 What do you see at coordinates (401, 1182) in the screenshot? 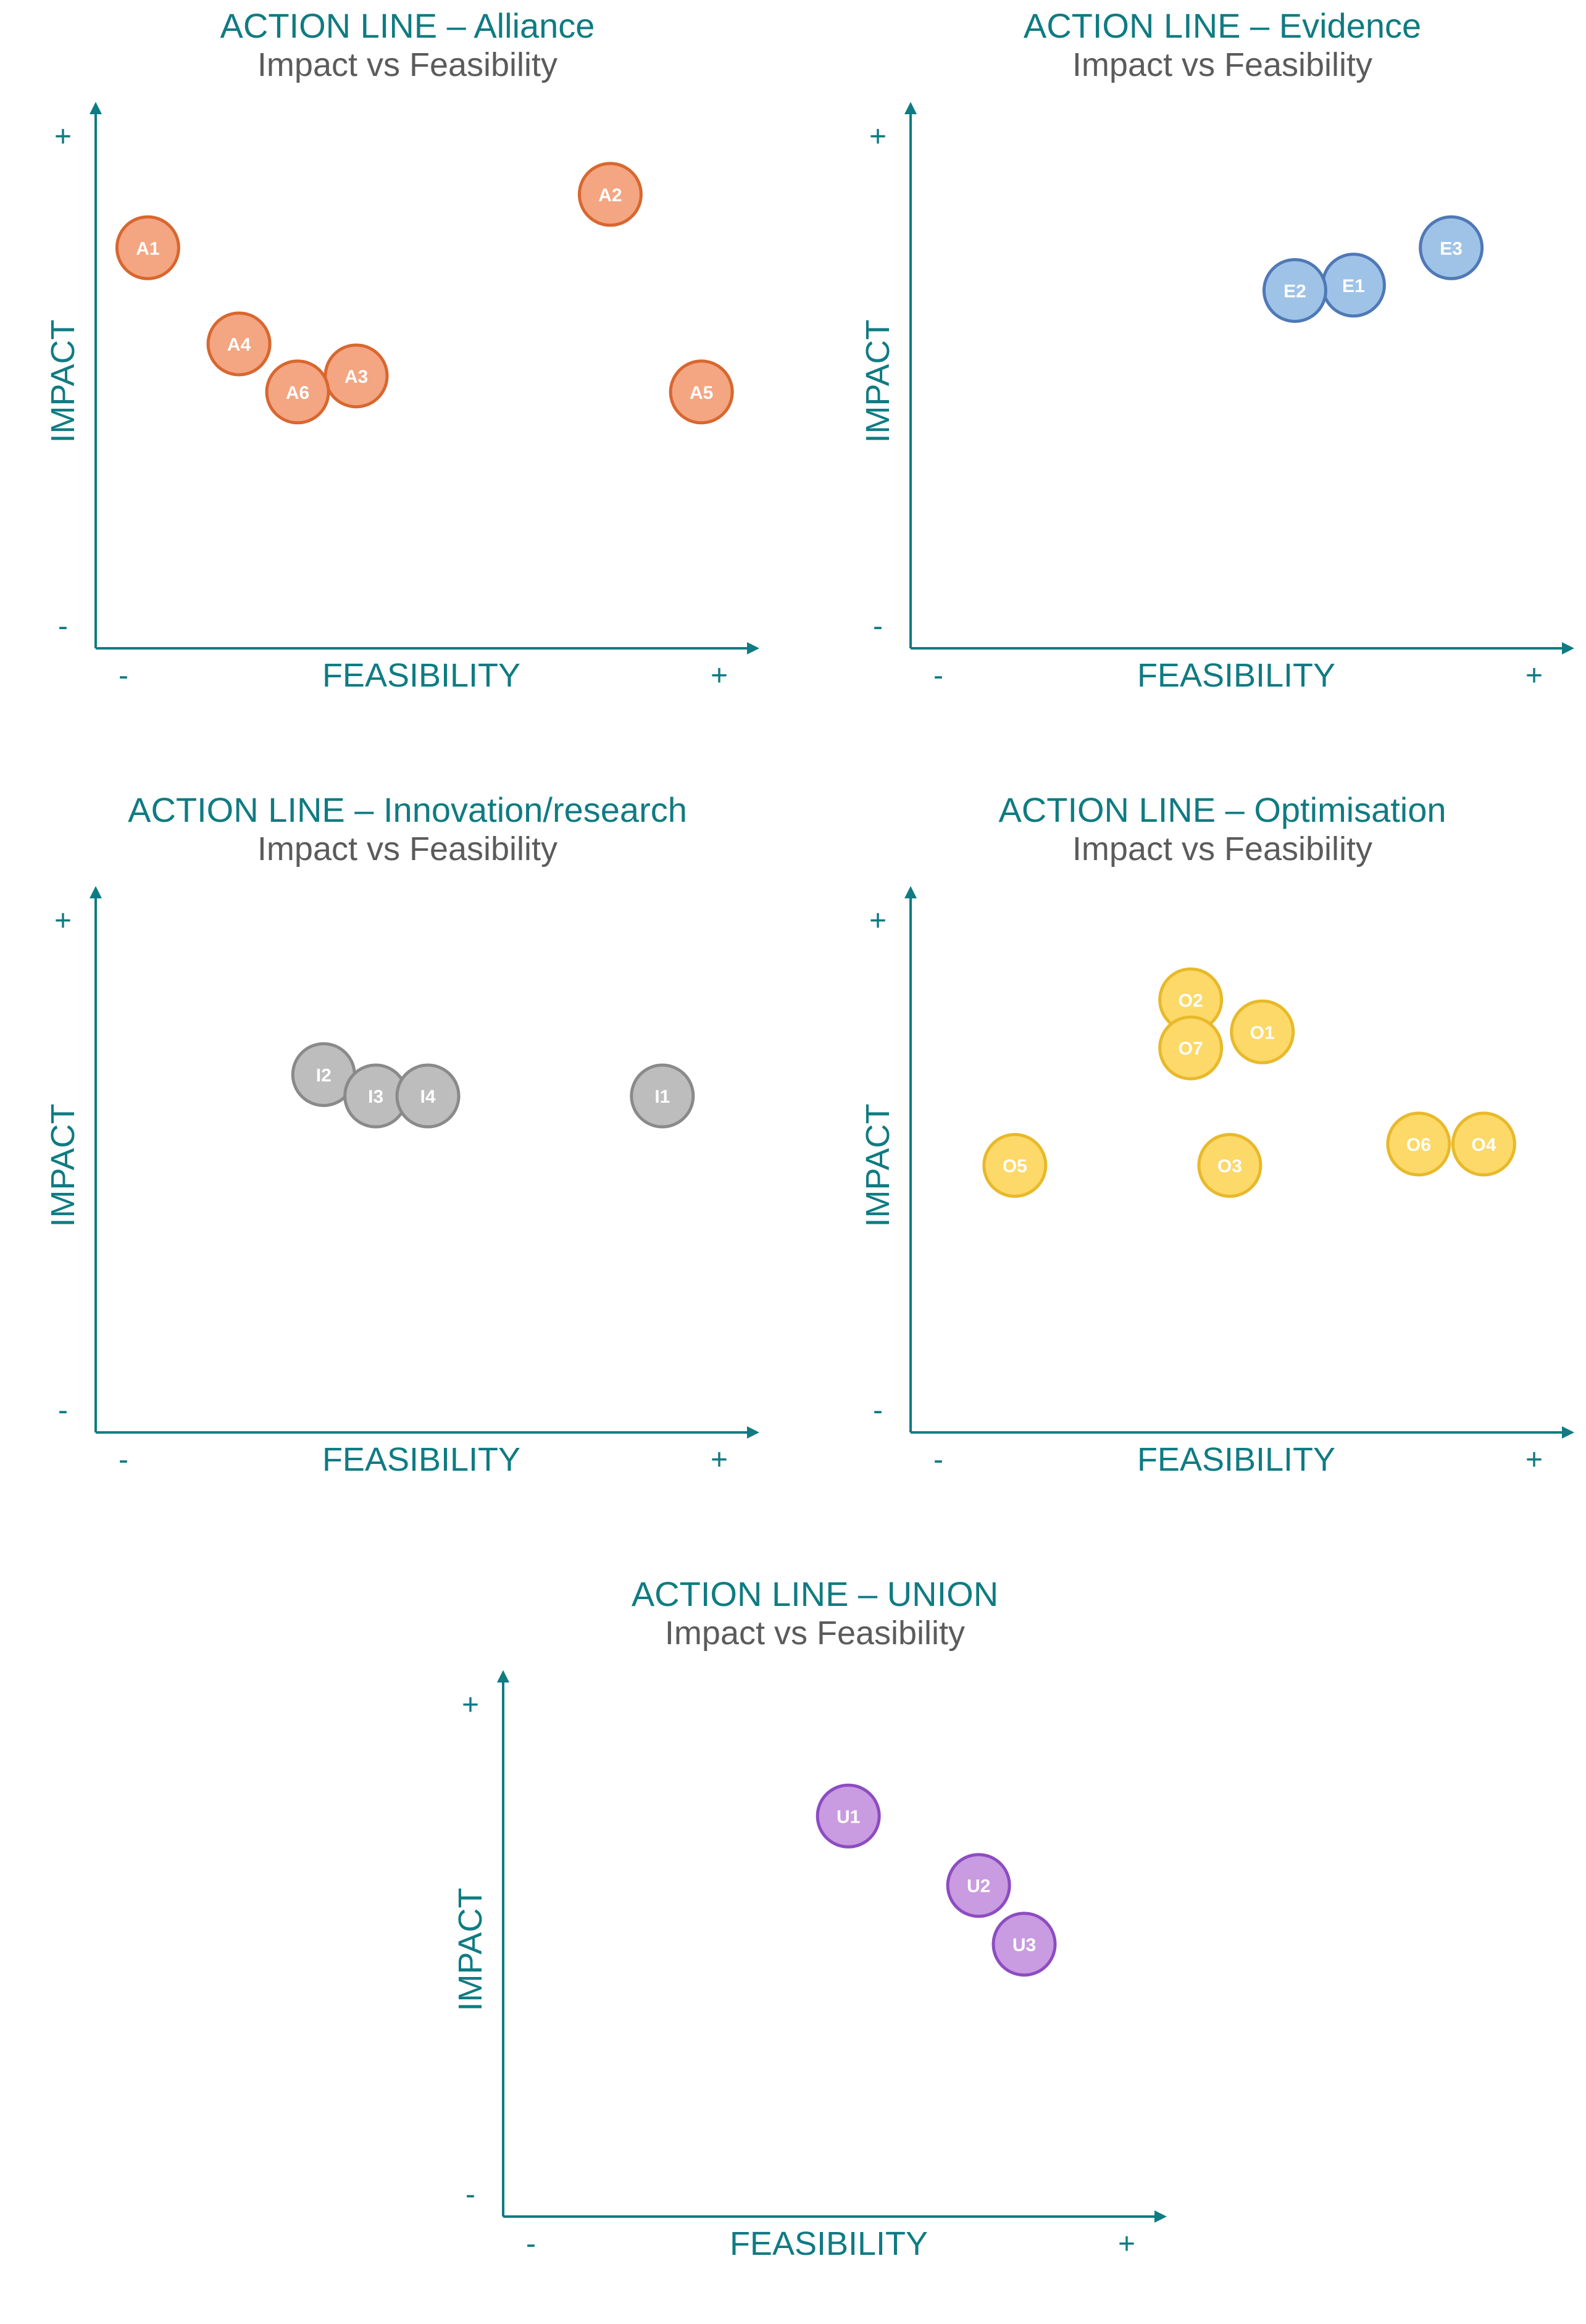
I see `scatter-plot-innovation-research: + - - + FEASIBILITY IMPACT I1 I2 I3 I4` at bounding box center [401, 1182].